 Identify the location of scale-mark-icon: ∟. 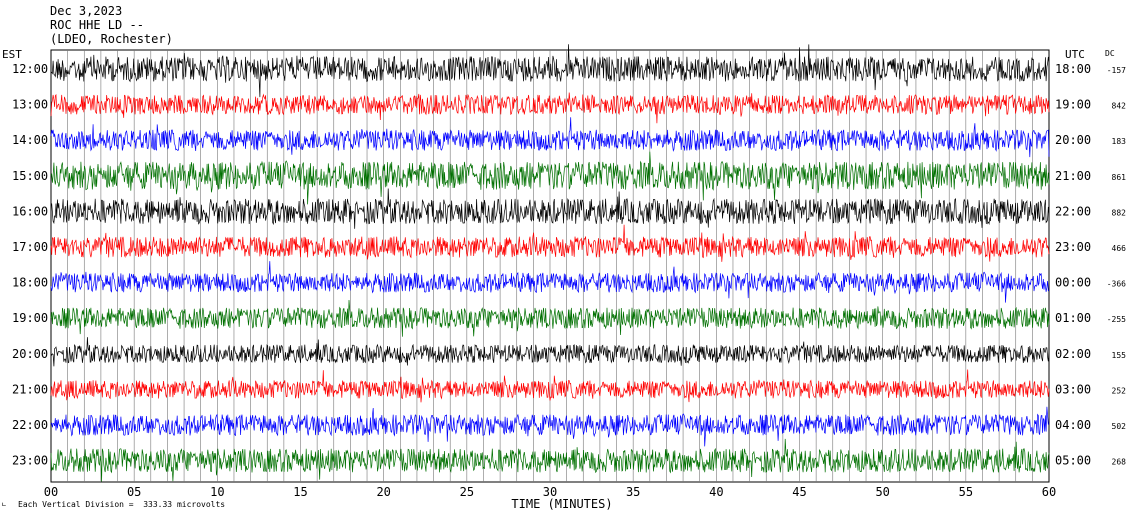
(4, 505).